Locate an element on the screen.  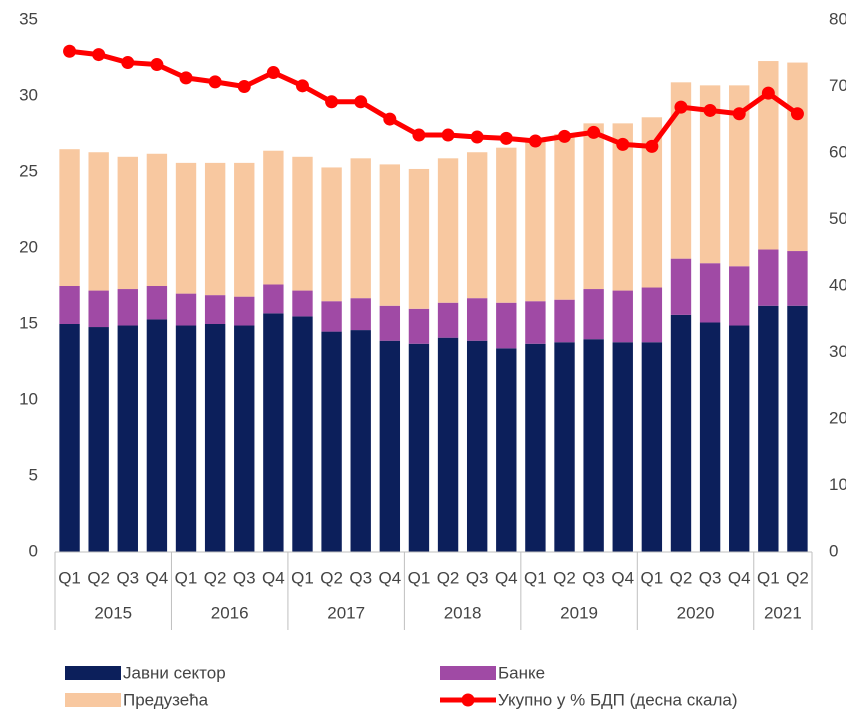
y-tick-label: 20 is located at coordinates (28, 246).